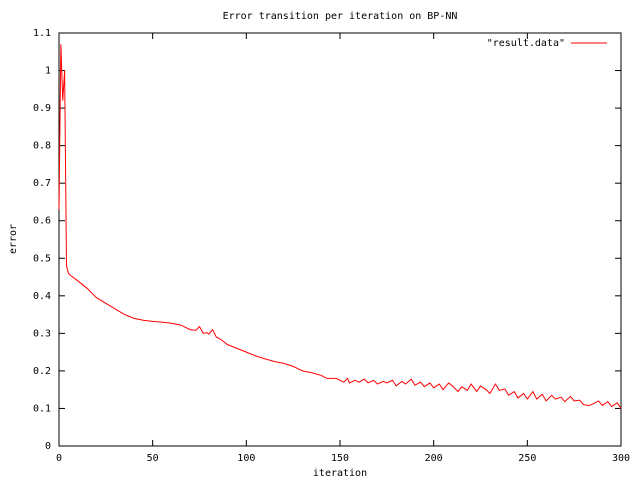  What do you see at coordinates (621, 458) in the screenshot?
I see `x-tick-label: 300` at bounding box center [621, 458].